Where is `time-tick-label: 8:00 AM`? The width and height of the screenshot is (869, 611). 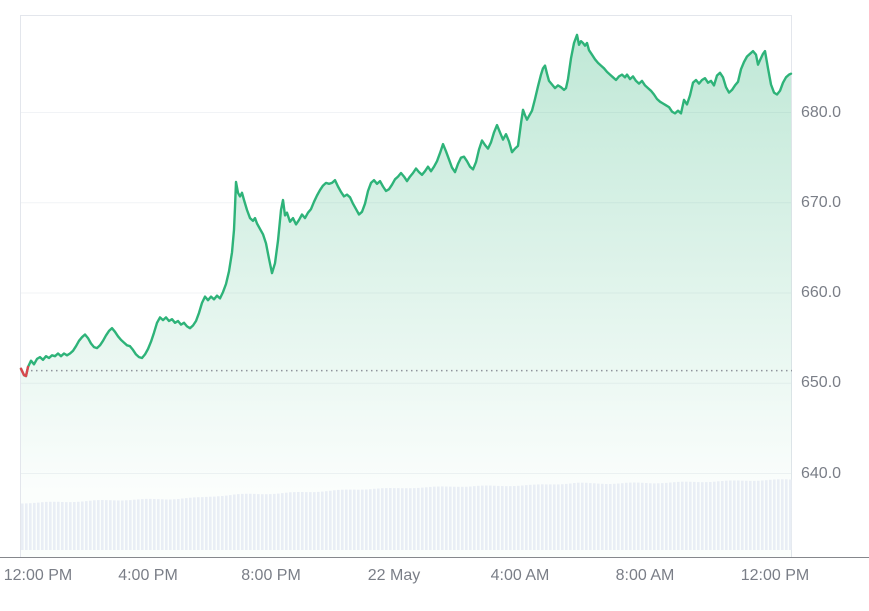 time-tick-label: 8:00 AM is located at coordinates (645, 575).